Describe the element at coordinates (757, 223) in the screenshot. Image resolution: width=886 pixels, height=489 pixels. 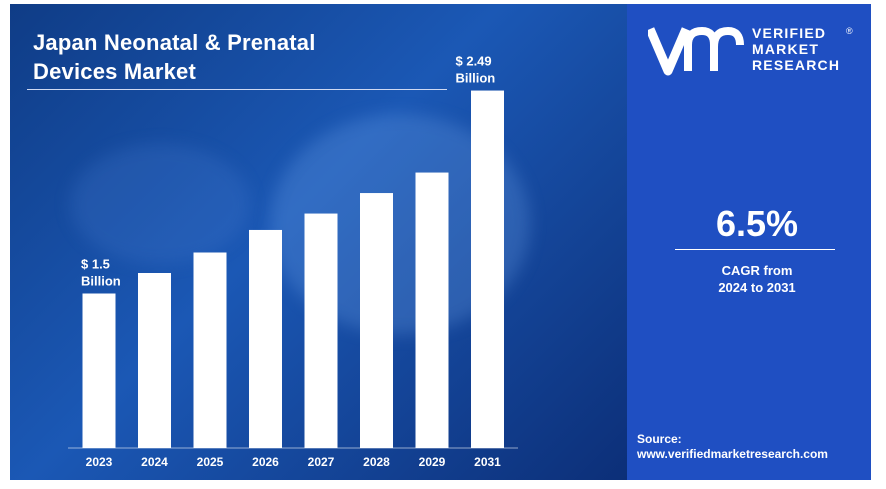
I see `cagr-value: 6.5%` at that location.